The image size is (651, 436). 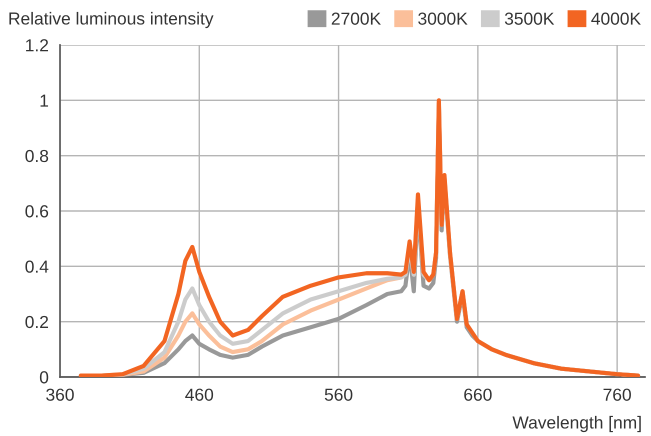 I want to click on y-tick-label: 0, so click(x=44, y=377).